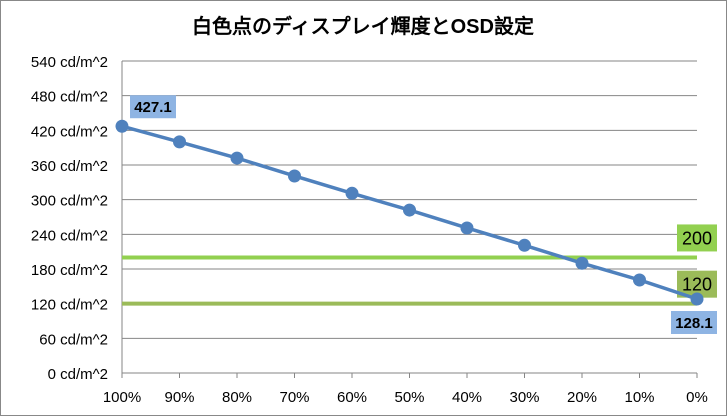 The width and height of the screenshot is (727, 416). I want to click on y-tick-label: 120 cd/m^2, so click(69, 305).